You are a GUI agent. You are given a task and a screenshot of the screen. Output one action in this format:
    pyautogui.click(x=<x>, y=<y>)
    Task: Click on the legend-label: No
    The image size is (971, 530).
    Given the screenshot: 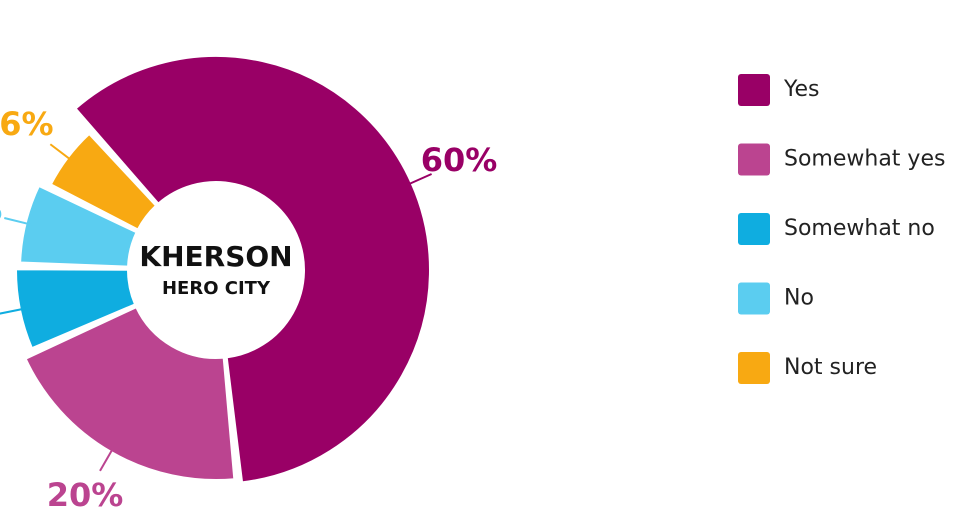 What is the action you would take?
    pyautogui.click(x=799, y=298)
    